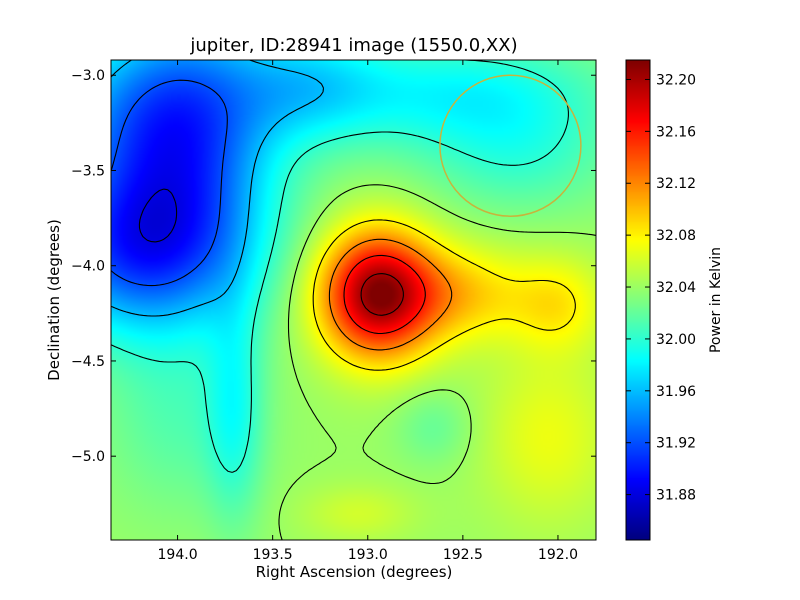 This screenshot has height=600, width=800. Describe the element at coordinates (510, 145) in the screenshot. I see `beam-circle` at that location.